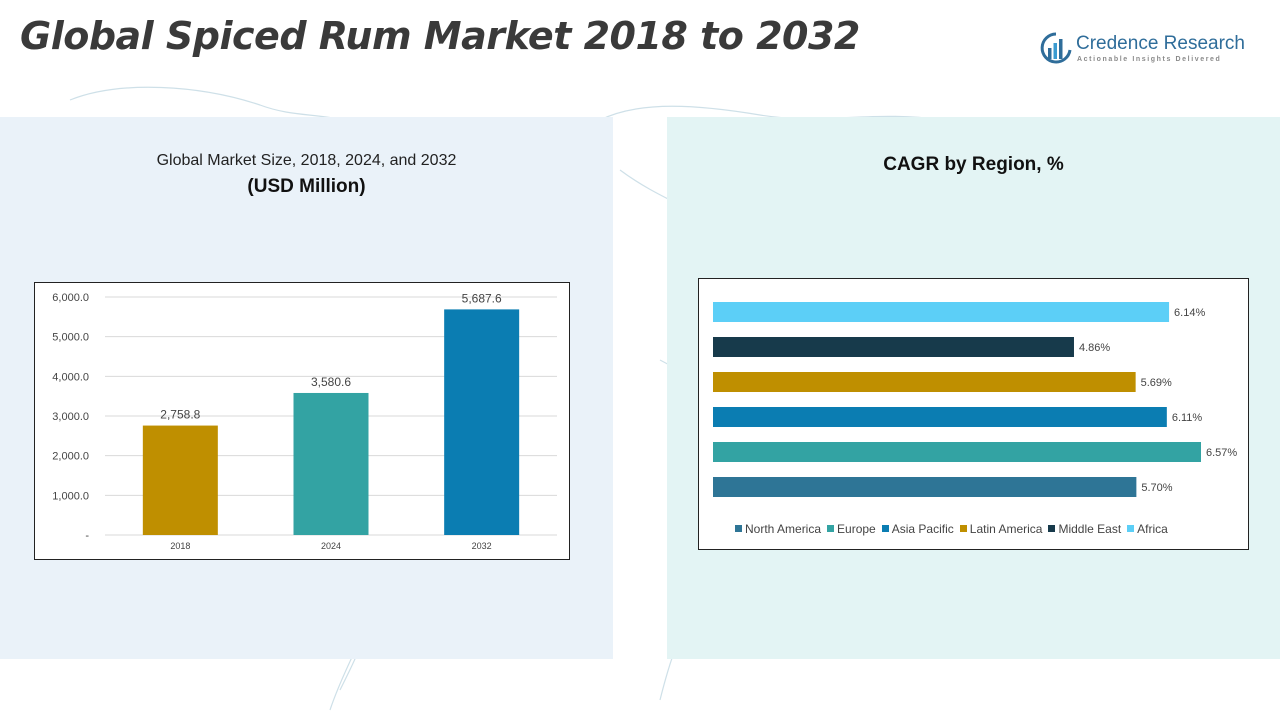 The width and height of the screenshot is (1280, 720). I want to click on legend-label: North America, so click(783, 529).